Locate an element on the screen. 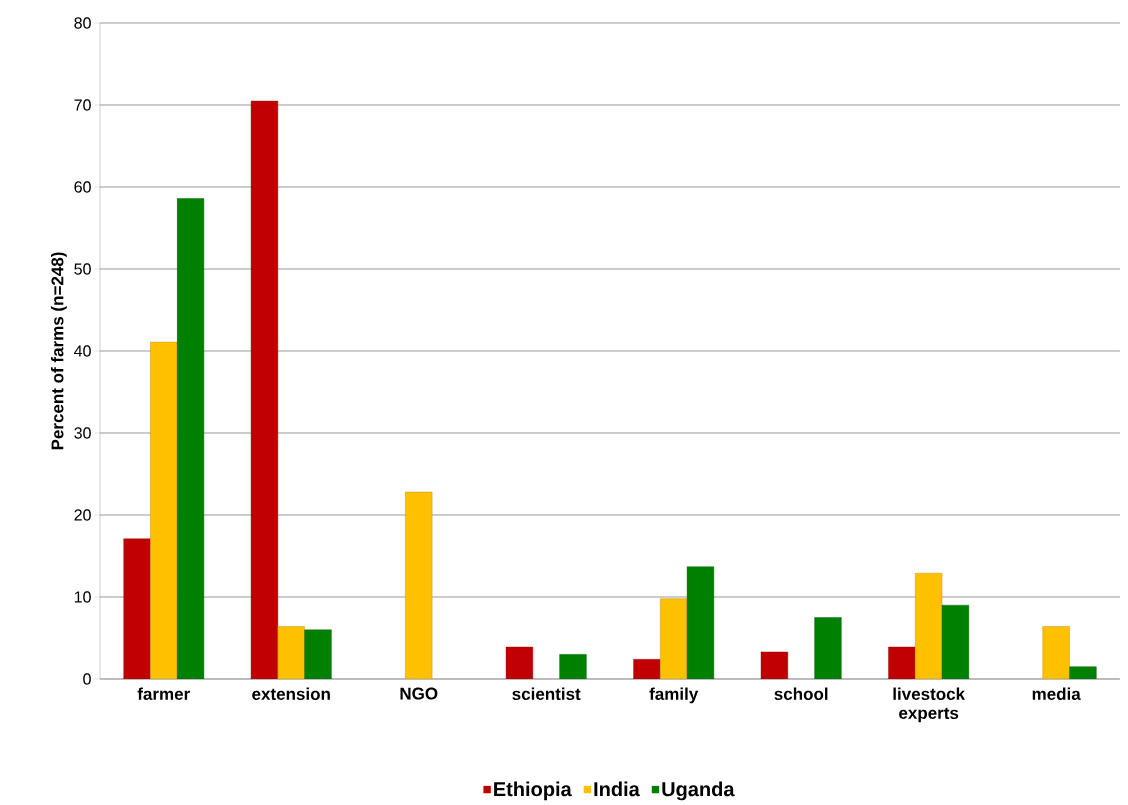 This screenshot has height=805, width=1128. x-tick-label: media is located at coordinates (1056, 694).